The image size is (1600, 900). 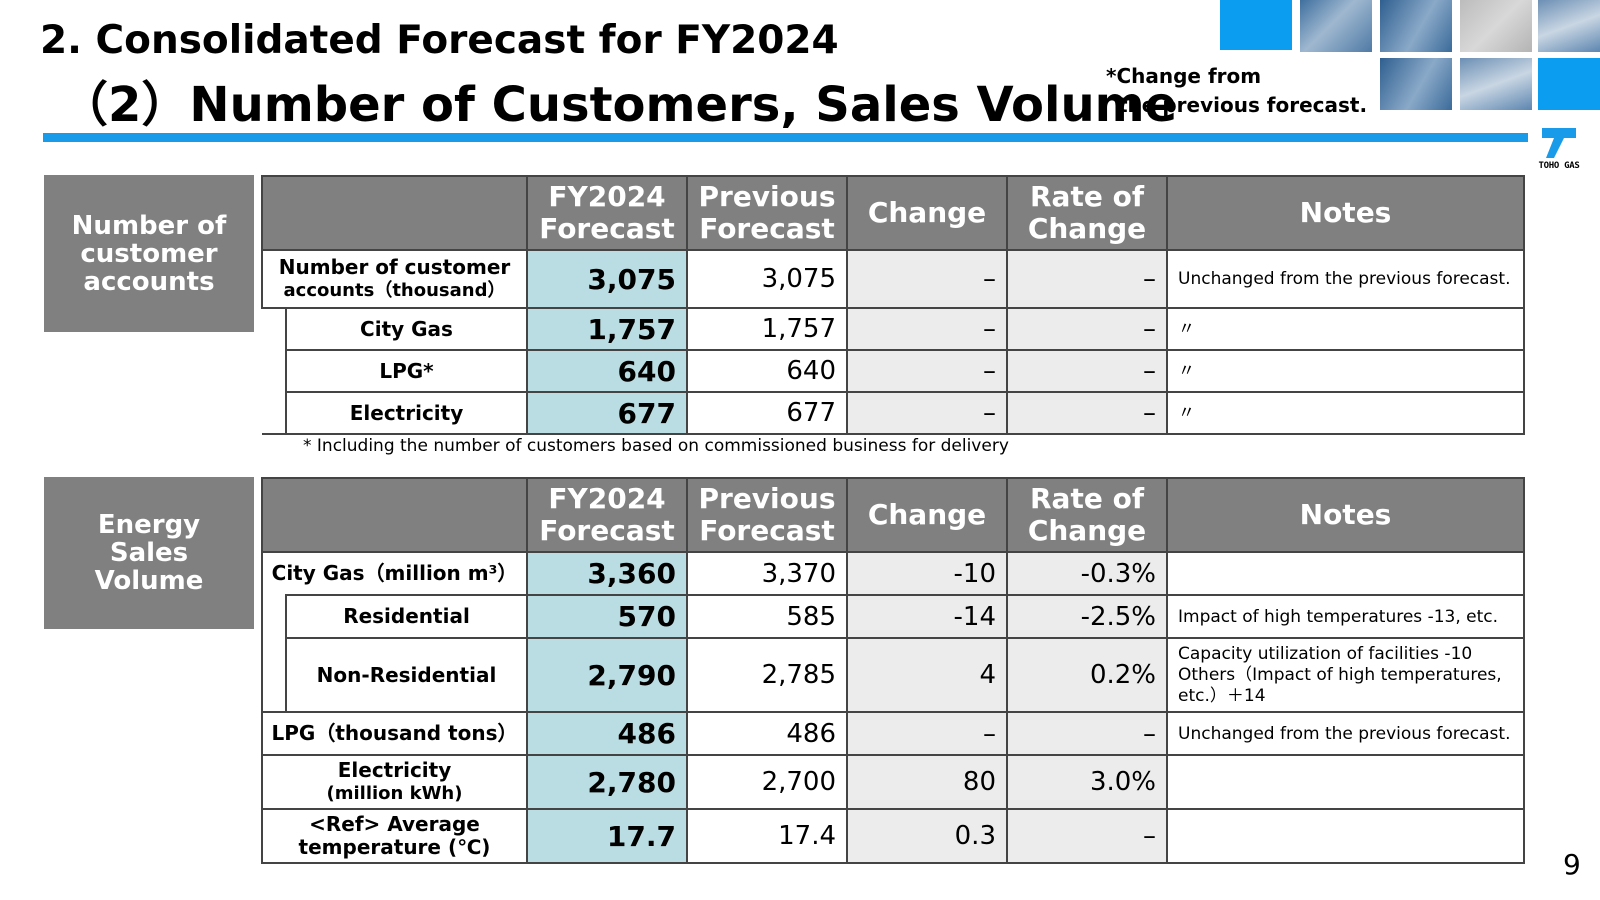 What do you see at coordinates (406, 616) in the screenshot?
I see `row-label: Residential` at bounding box center [406, 616].